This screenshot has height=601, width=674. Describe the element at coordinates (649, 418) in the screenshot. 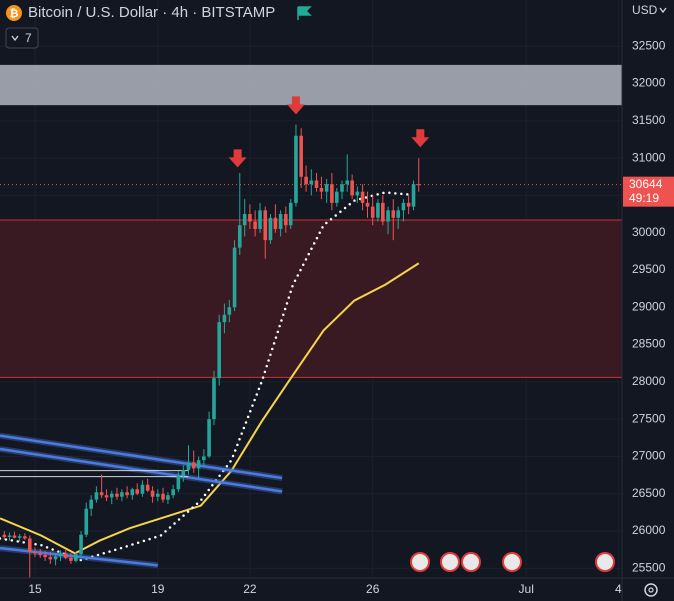

I see `y-tick-label: 27500` at that location.